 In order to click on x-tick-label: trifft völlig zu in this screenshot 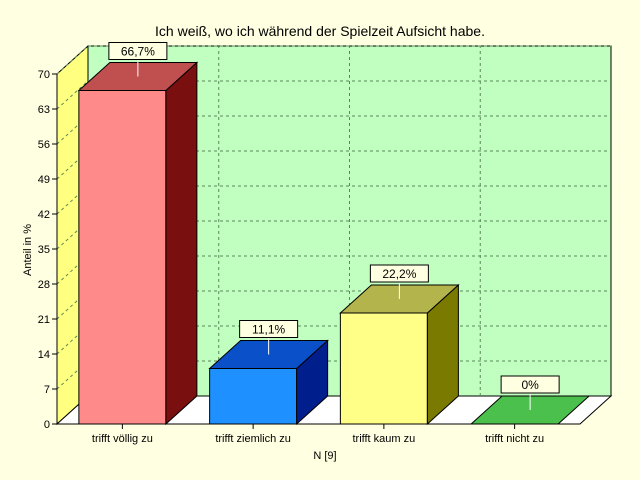, I will do `click(122, 439)`.